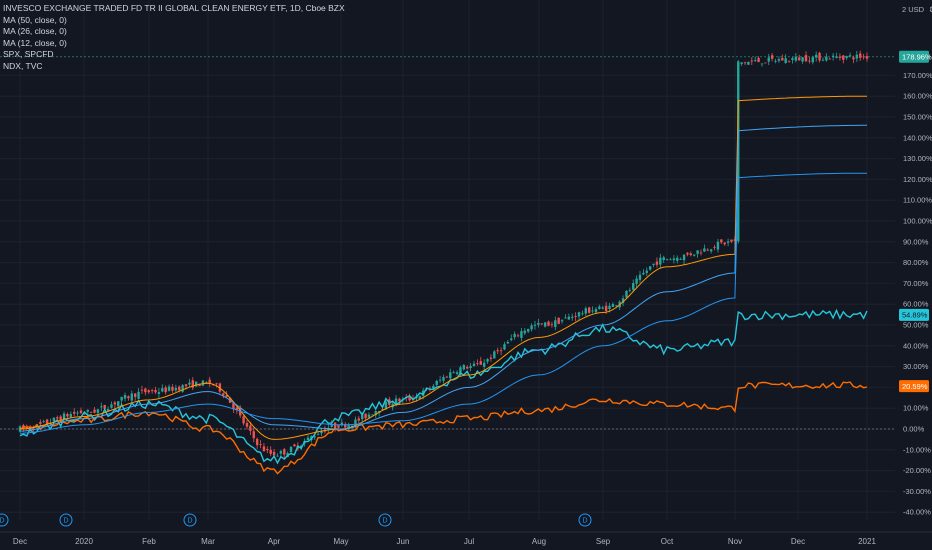  What do you see at coordinates (917, 9) in the screenshot?
I see `currency-label: 2 USD ⇕` at bounding box center [917, 9].